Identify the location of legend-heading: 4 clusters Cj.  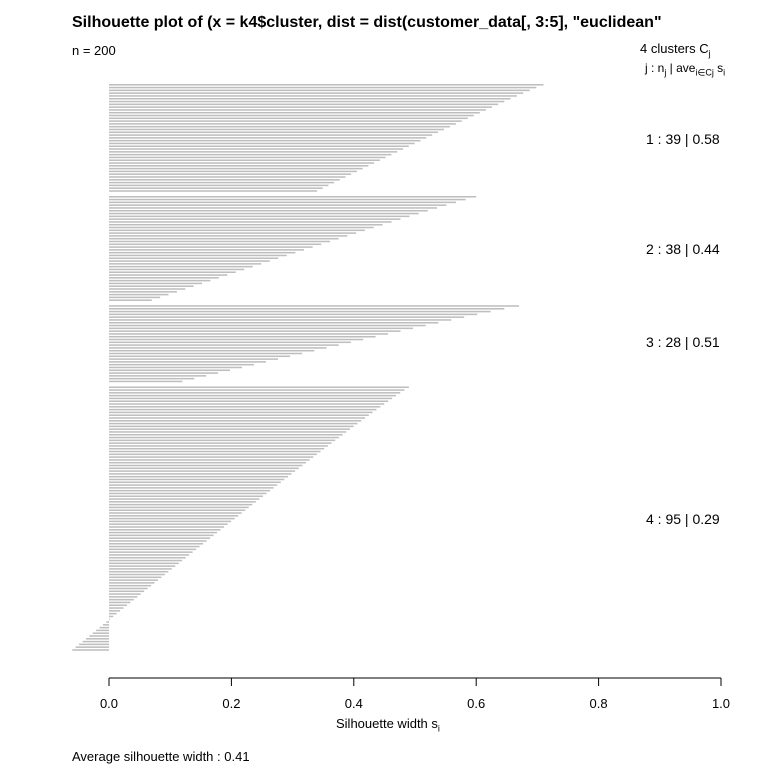
(675, 50).